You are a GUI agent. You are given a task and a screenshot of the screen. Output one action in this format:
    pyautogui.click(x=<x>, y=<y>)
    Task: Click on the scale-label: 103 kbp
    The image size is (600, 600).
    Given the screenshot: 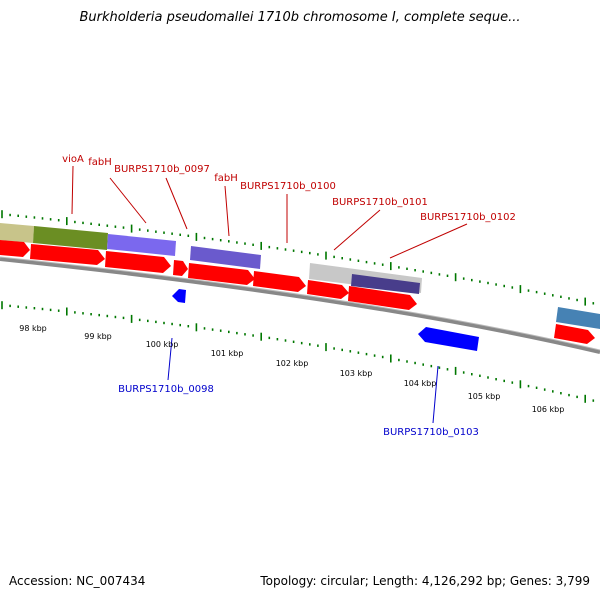 What is the action you would take?
    pyautogui.click(x=356, y=373)
    